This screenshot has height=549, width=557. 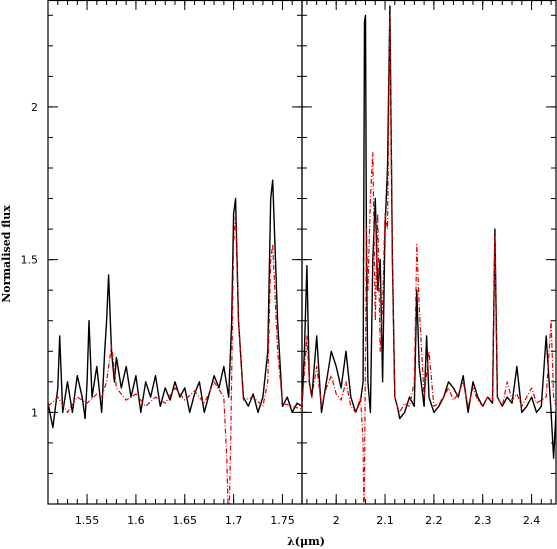 What do you see at coordinates (336, 520) in the screenshot?
I see `x-tick-label: 2` at bounding box center [336, 520].